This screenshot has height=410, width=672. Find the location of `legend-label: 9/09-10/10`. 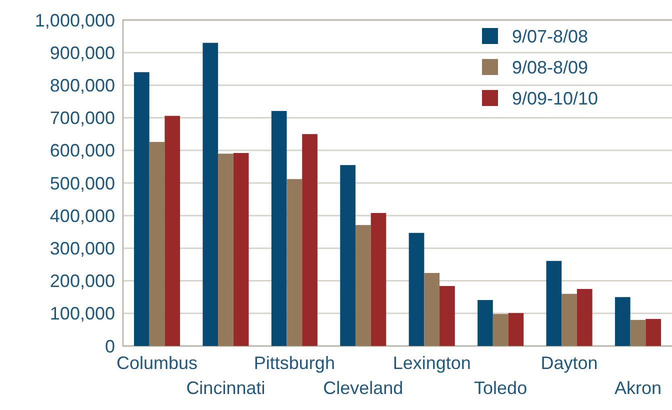

legend-label: 9/09-10/10 is located at coordinates (555, 98).